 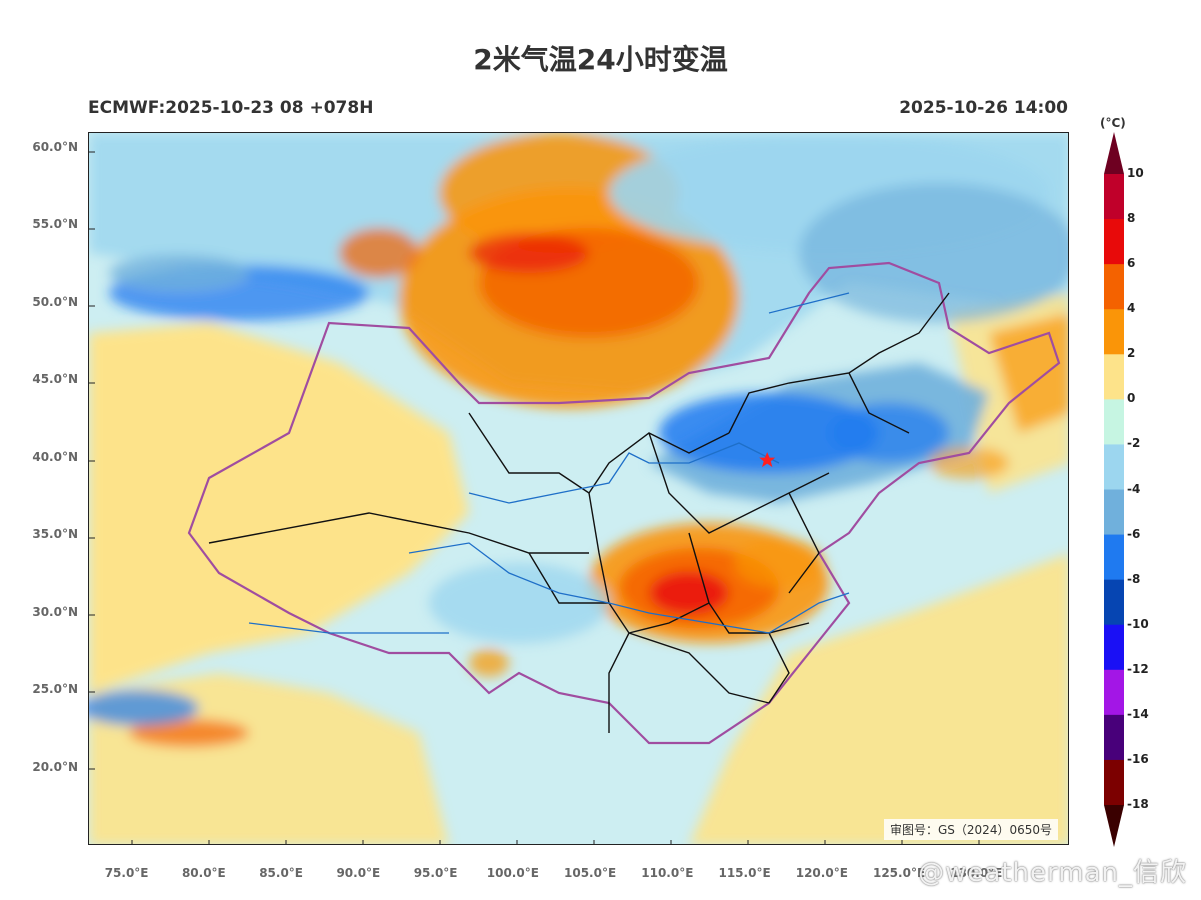 What do you see at coordinates (899, 873) in the screenshot?
I see `lon-tick-label: 125.0°E` at bounding box center [899, 873].